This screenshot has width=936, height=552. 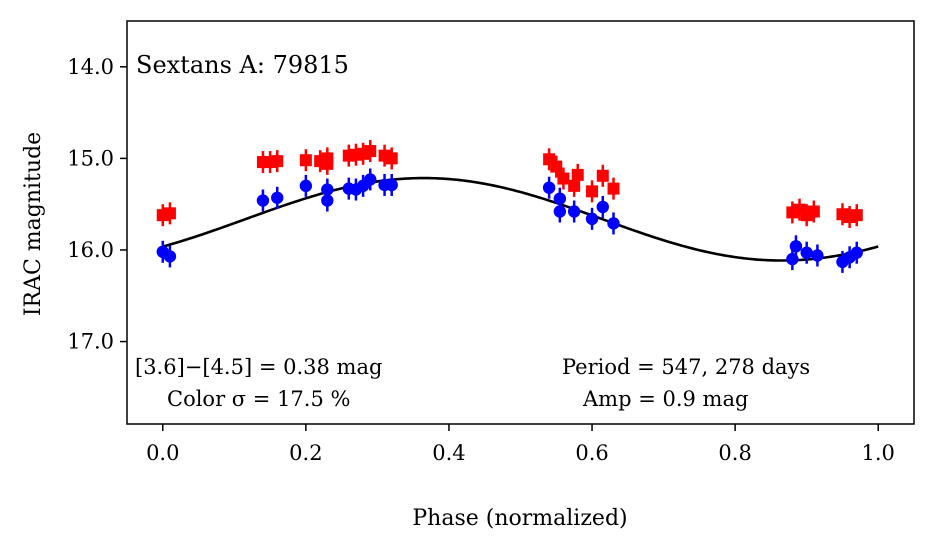 I want to click on x-tick-label: 0.4, so click(x=448, y=453).